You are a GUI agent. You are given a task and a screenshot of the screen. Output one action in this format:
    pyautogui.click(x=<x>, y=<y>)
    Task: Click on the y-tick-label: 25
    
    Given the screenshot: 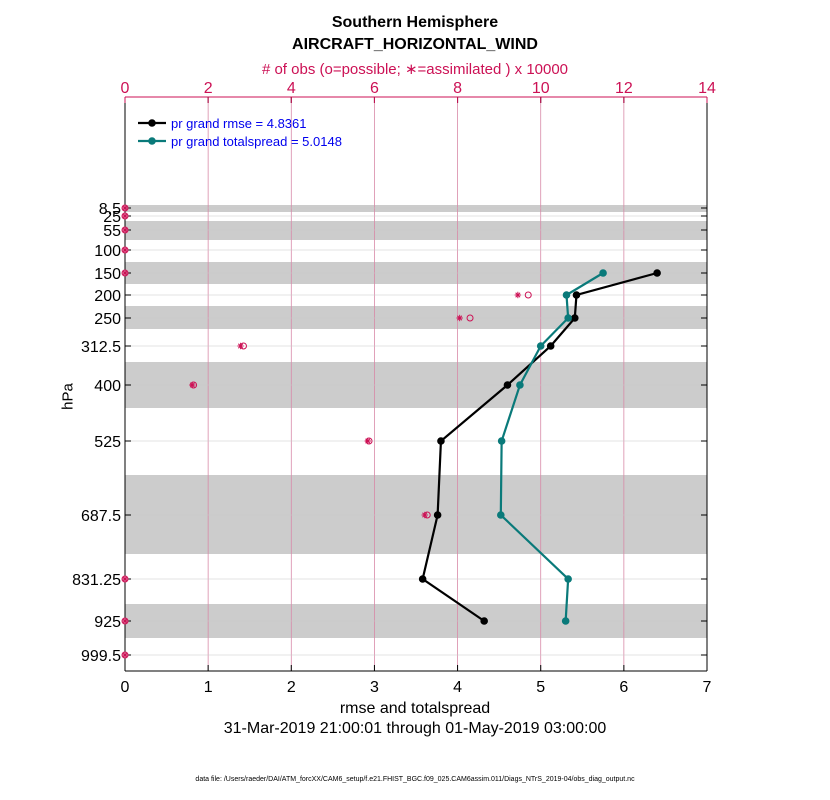 What is the action you would take?
    pyautogui.click(x=112, y=217)
    